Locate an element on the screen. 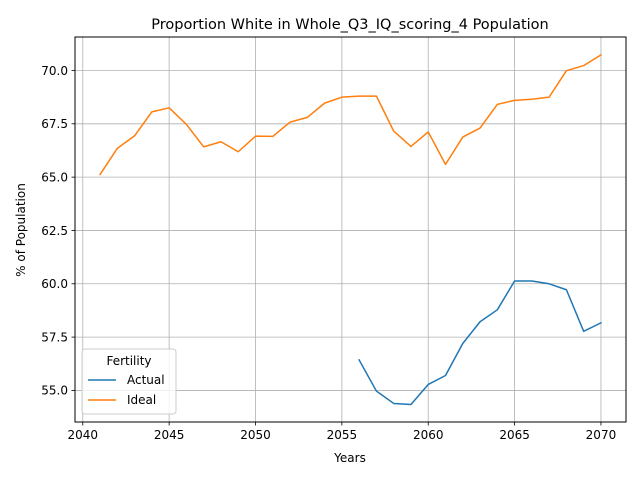  y-axis-label: % of Population is located at coordinates (21, 230).